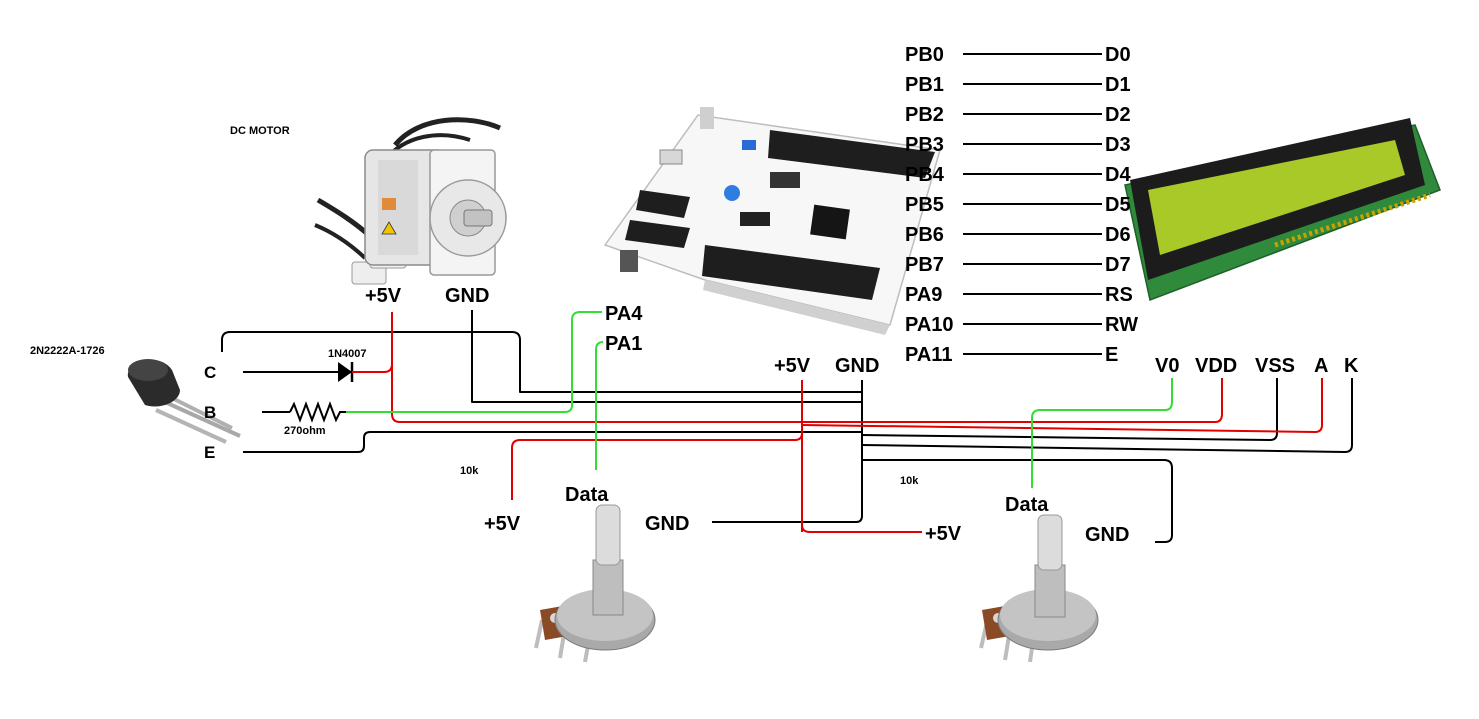  Describe the element at coordinates (502, 524) in the screenshot. I see `pot1-plus-label: +5V` at that location.